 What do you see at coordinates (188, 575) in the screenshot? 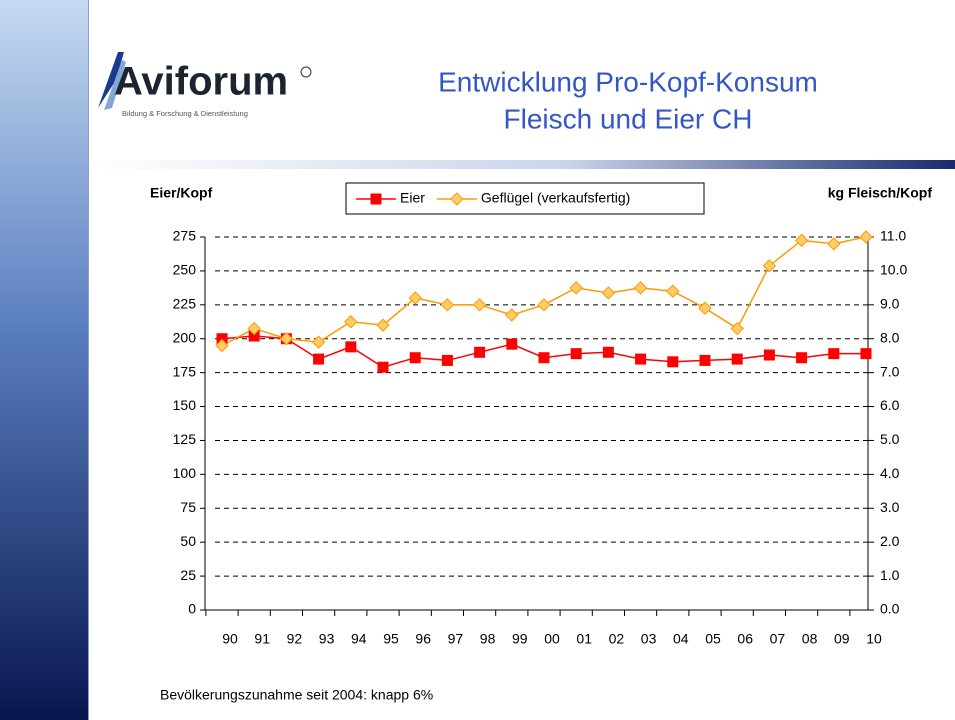
I see `y-tick-label: 25` at bounding box center [188, 575].